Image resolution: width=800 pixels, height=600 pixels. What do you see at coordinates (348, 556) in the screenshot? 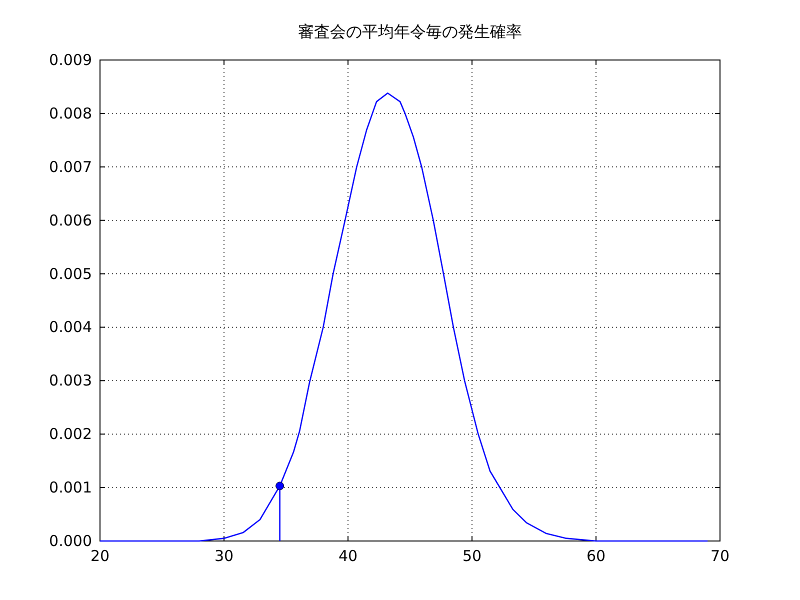
I see `x-tick-label: 40` at bounding box center [348, 556].